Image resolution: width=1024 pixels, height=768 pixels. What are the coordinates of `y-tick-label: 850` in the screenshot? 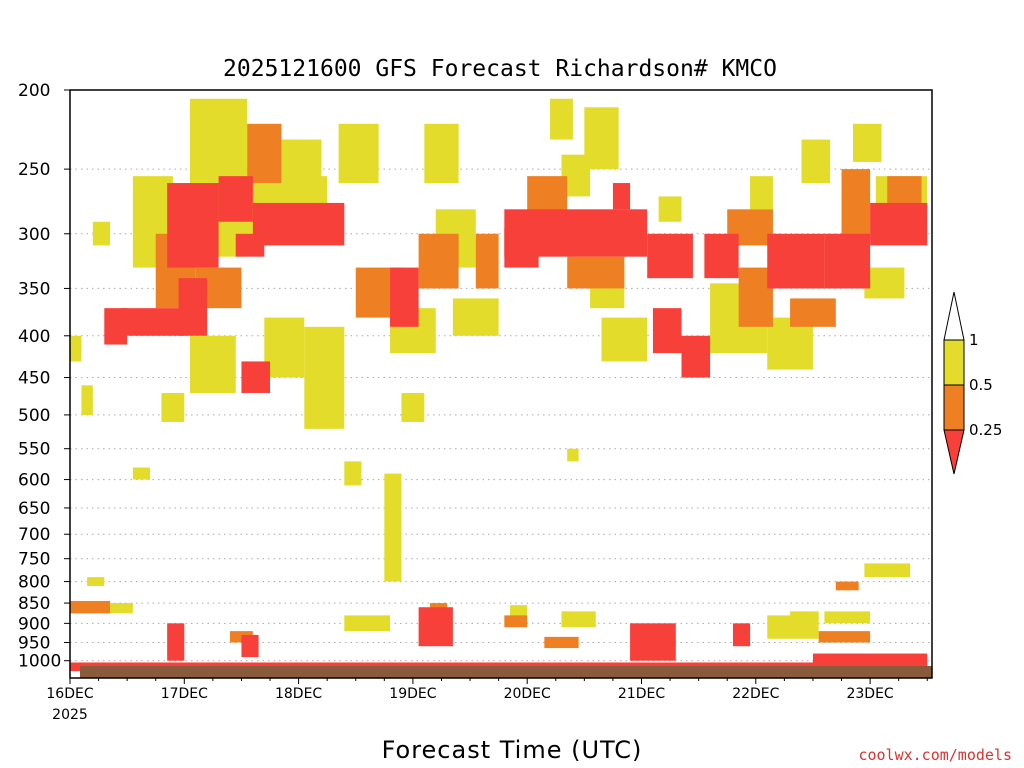 It's located at (34, 604).